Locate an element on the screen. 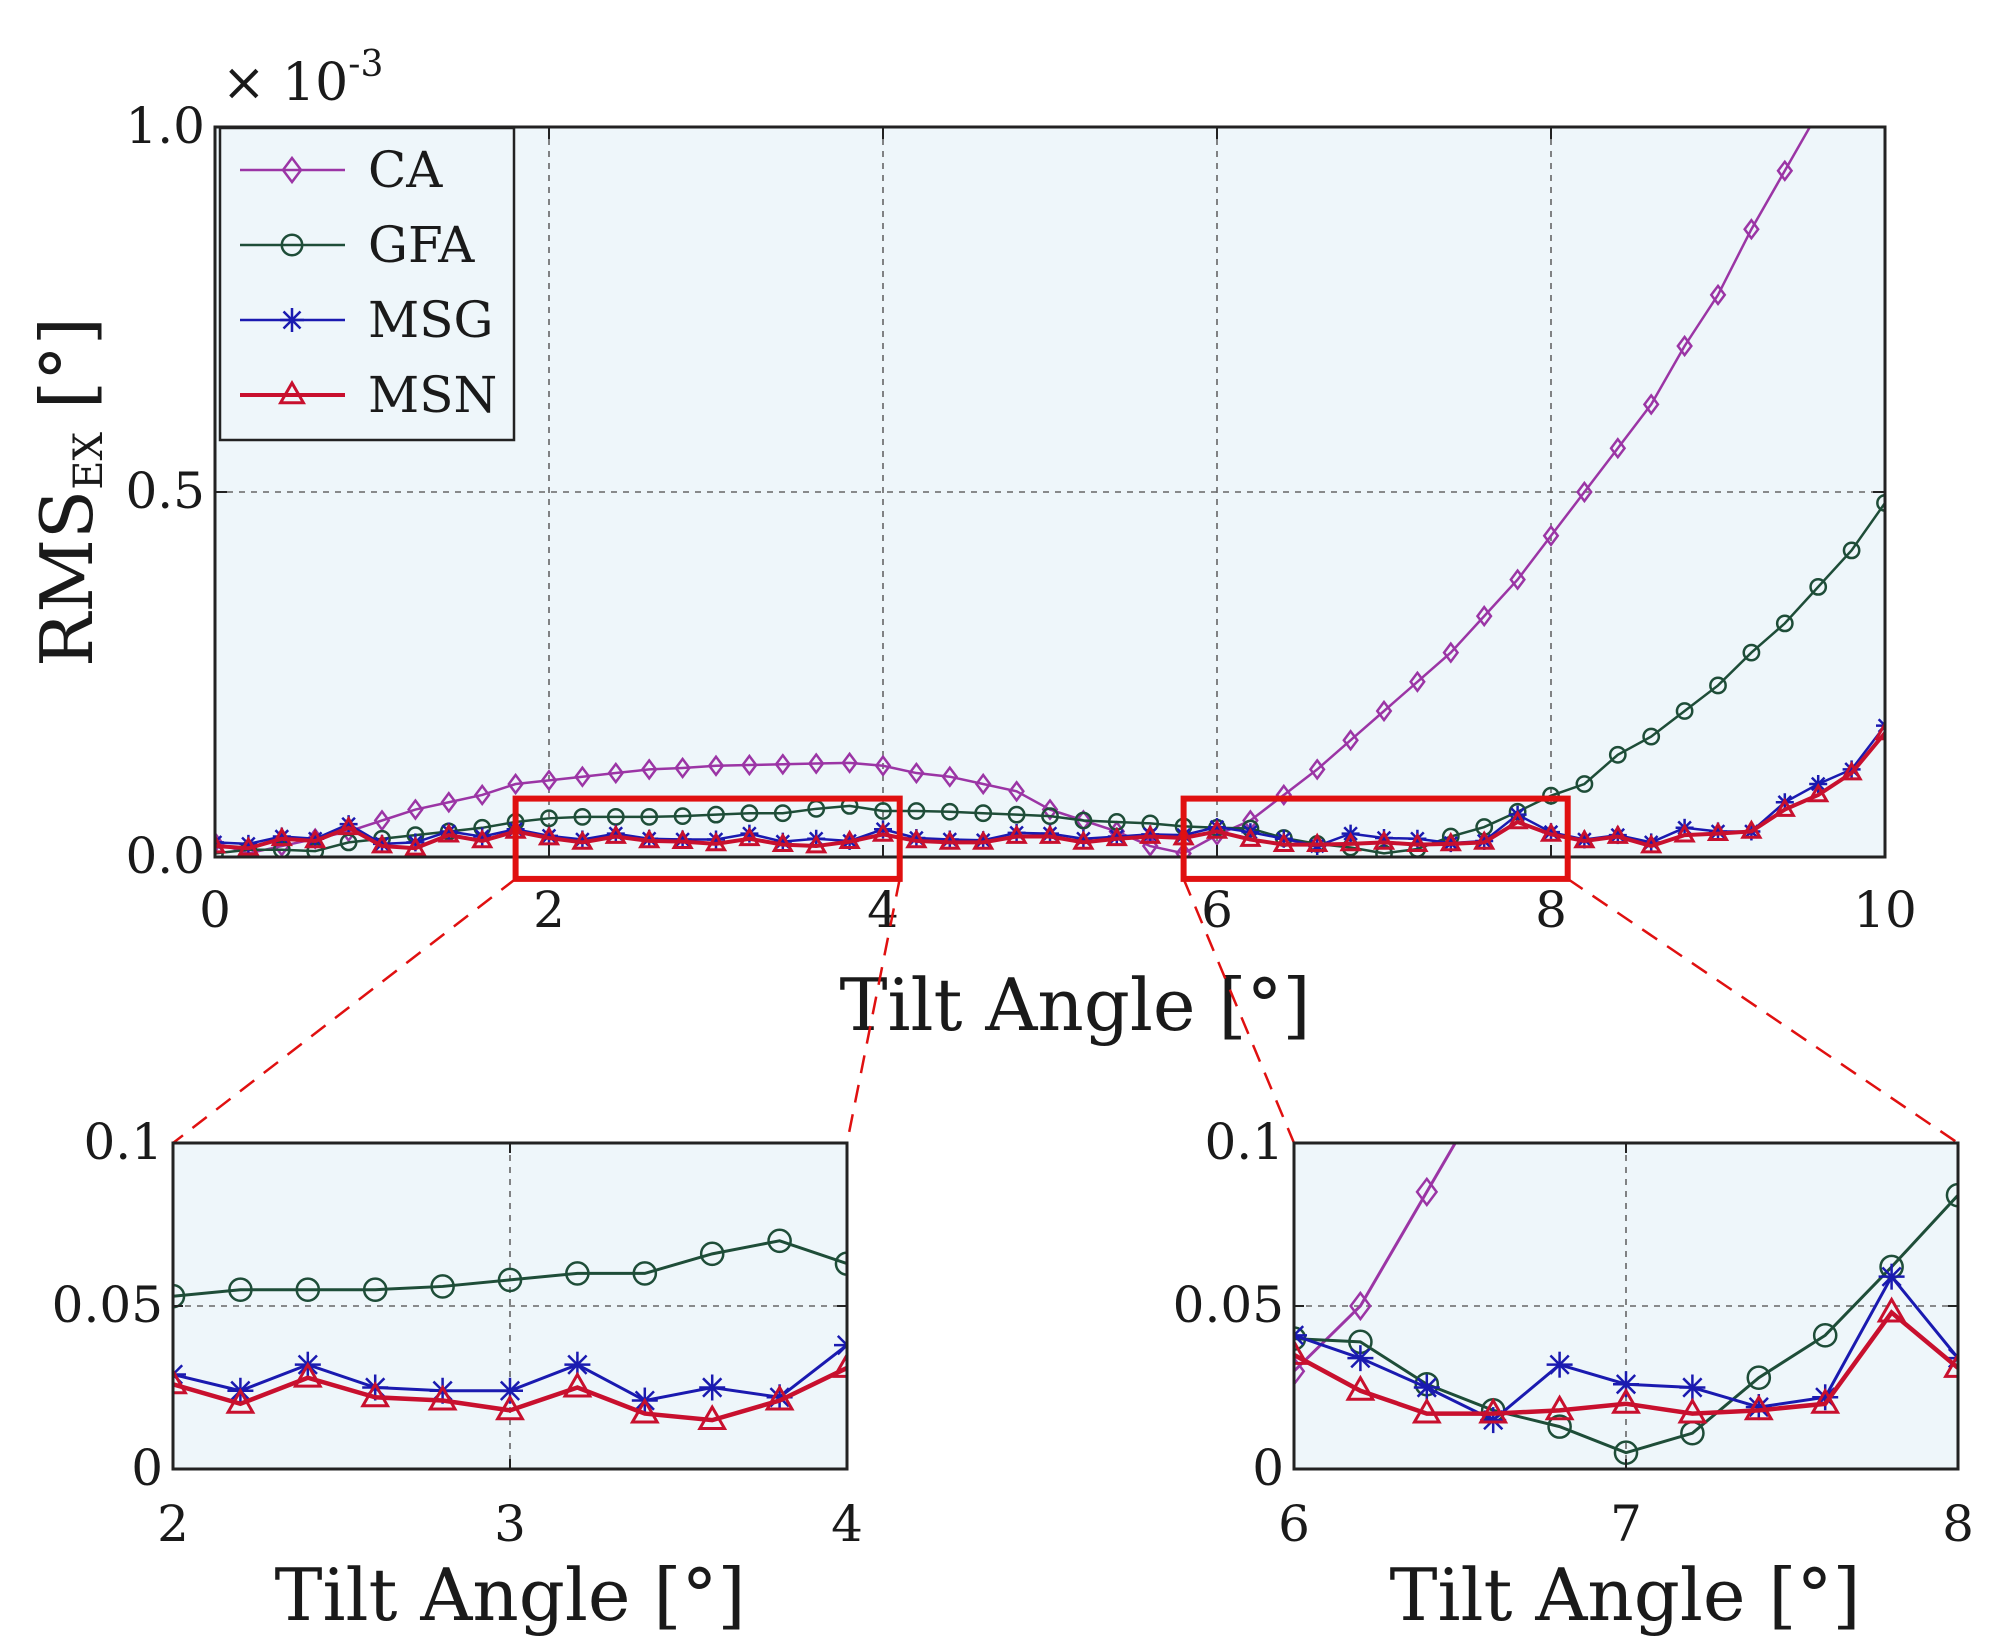 This screenshot has height=1646, width=2016. zoom-right-chart: 6 7 8 0 0.05 0.1 Tilt Angle [°] is located at coordinates (1573, 1351).